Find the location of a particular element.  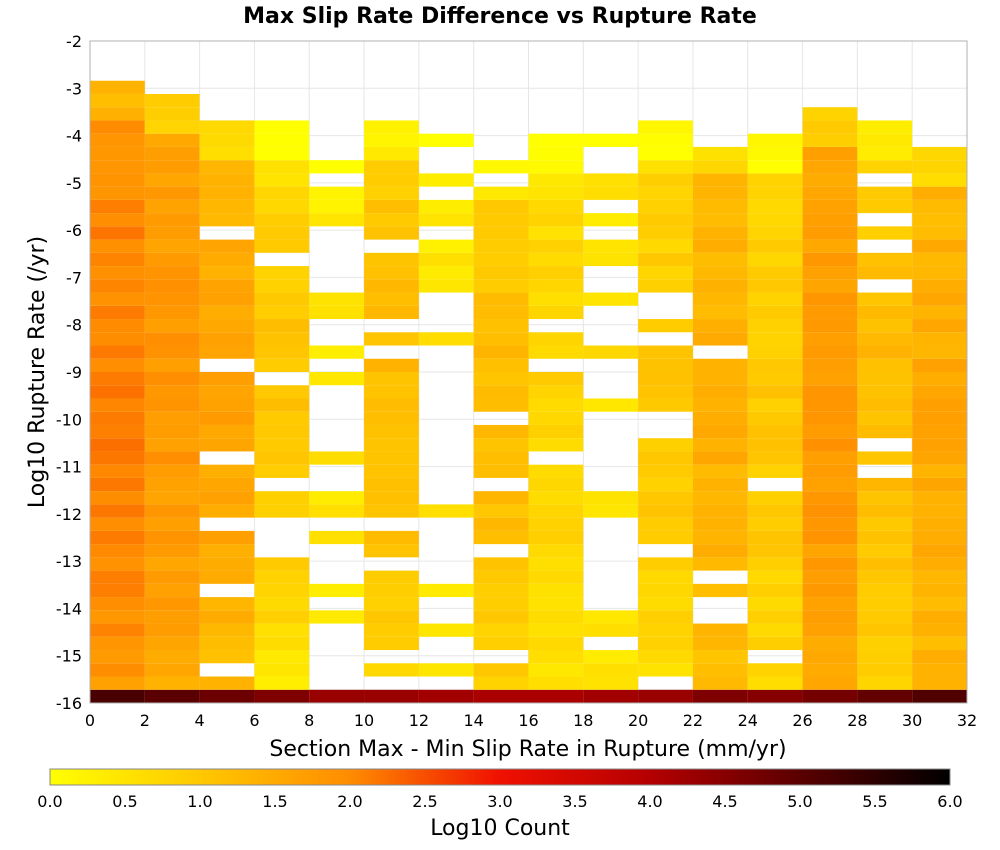

x-tick-label: 26 is located at coordinates (802, 720).